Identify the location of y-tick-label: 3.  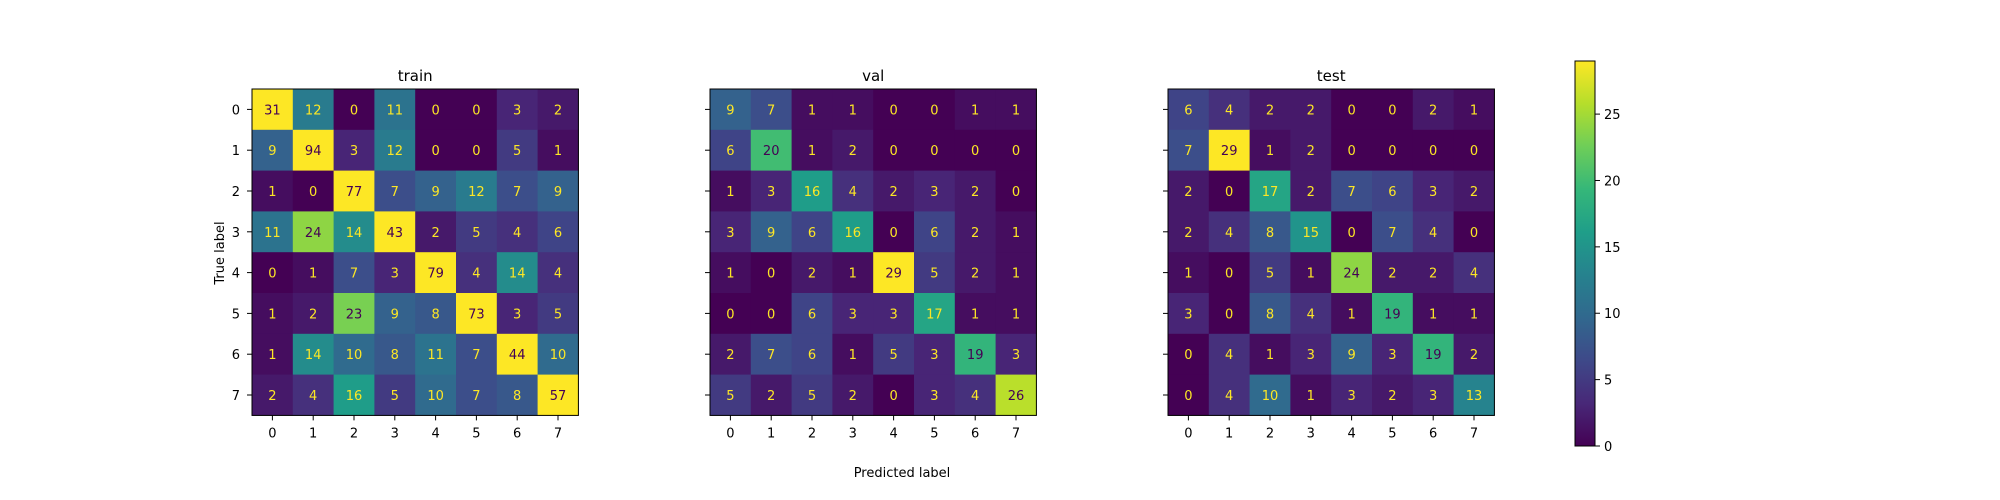
(236, 233).